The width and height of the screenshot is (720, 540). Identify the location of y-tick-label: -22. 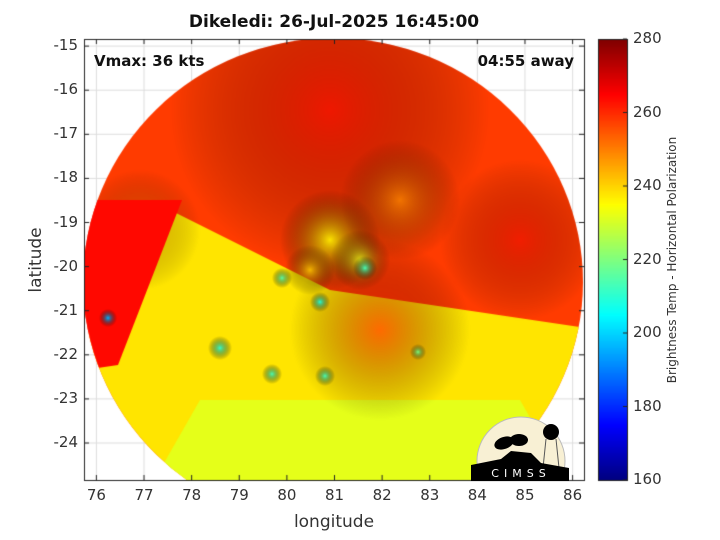
(66, 353).